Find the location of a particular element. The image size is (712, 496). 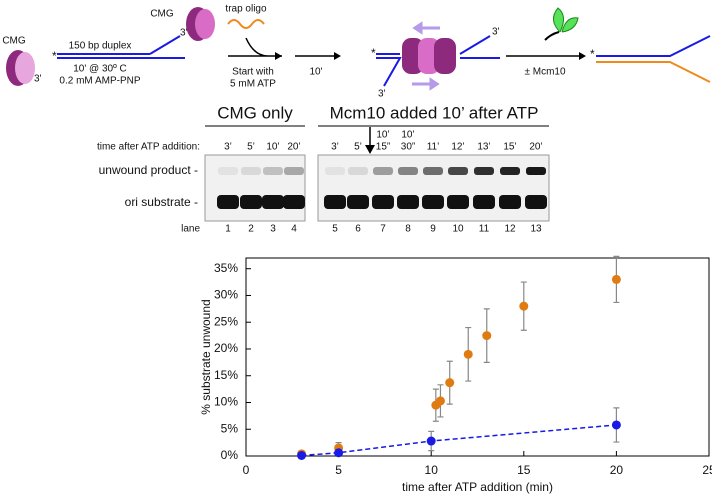

mcm10-stem is located at coordinates (552, 36).